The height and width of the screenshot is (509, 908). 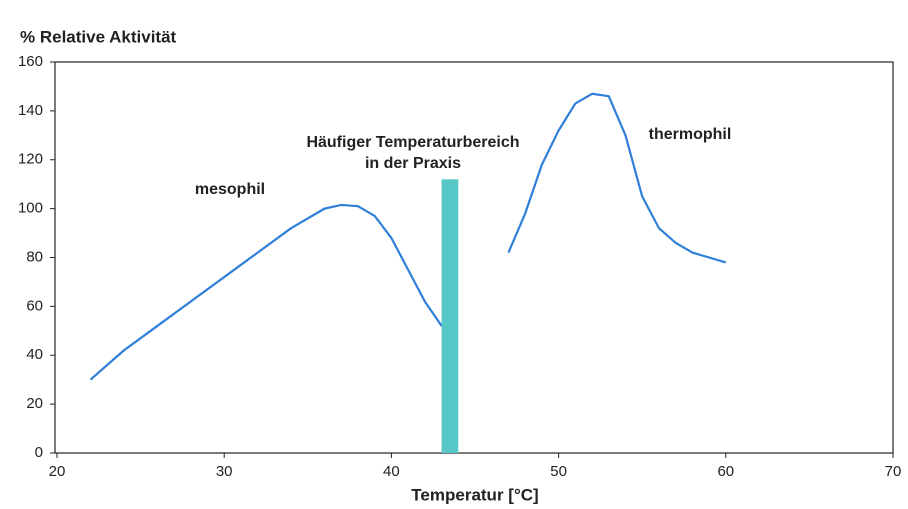 I want to click on band, so click(x=450, y=316).